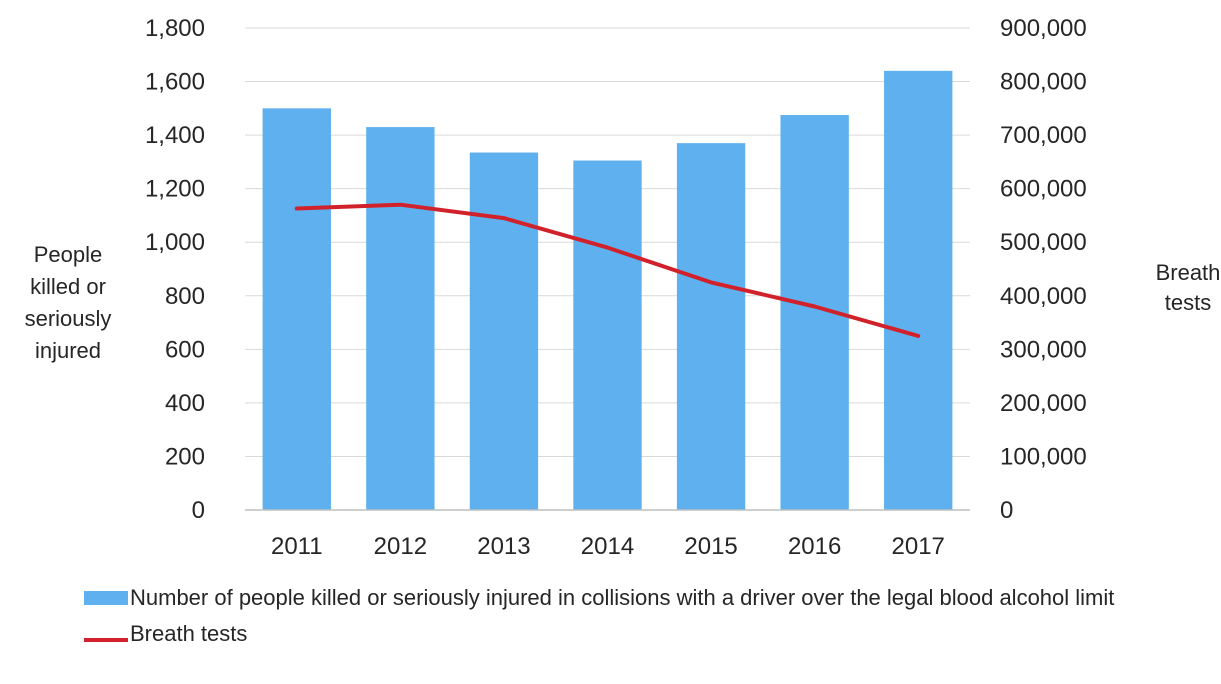  Describe the element at coordinates (68, 286) in the screenshot. I see `axis-title-line: killed or` at that location.